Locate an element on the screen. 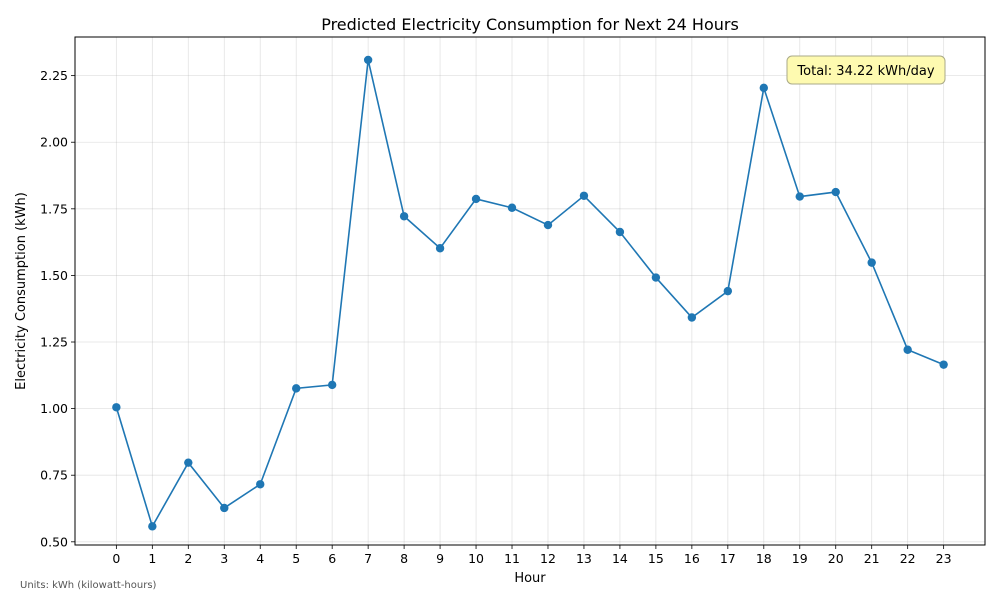 Image resolution: width=1000 pixels, height=600 pixels. x-tick-label: 9 is located at coordinates (440, 558).